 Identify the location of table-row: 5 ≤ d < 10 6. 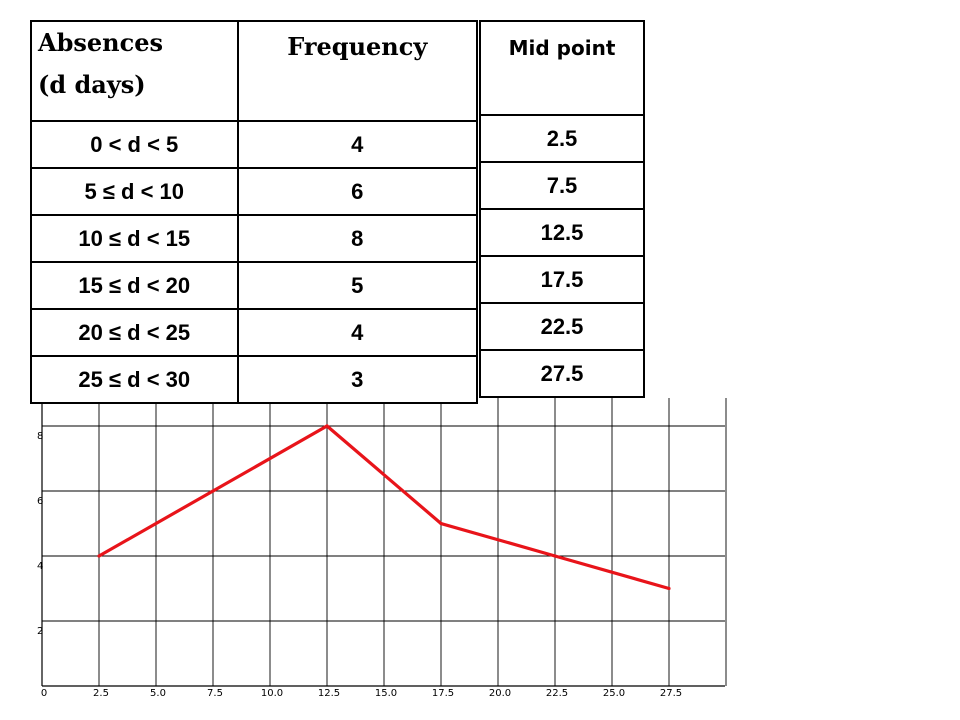
(254, 191).